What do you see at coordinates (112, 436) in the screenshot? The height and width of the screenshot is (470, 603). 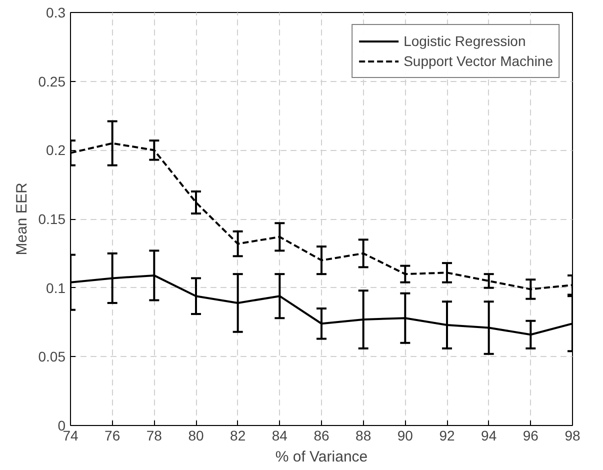 I see `x-tick-label: 76` at bounding box center [112, 436].